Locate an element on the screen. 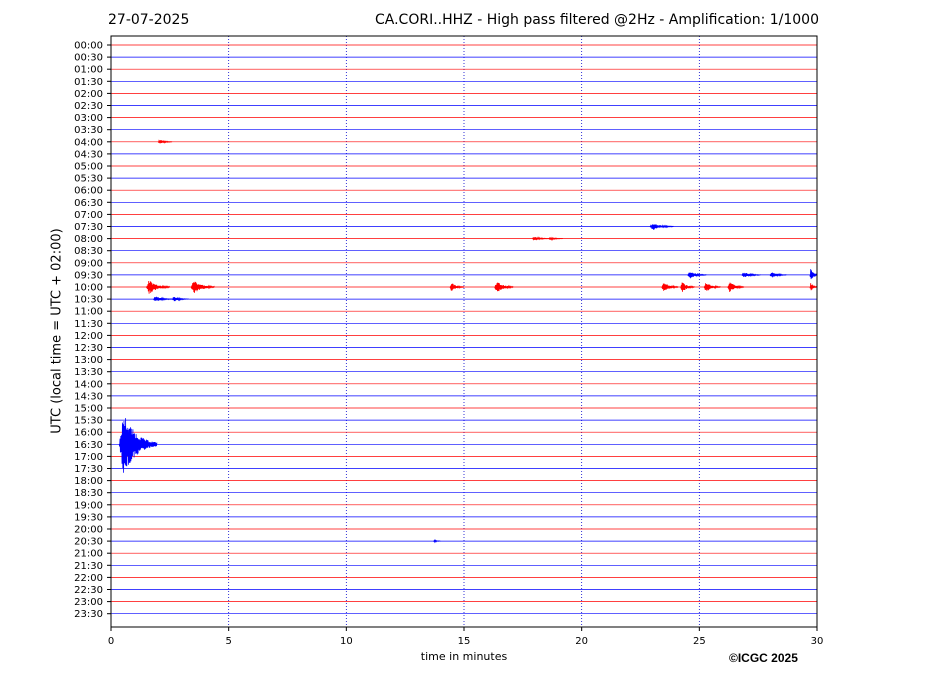  y-tick-label: 23:30 is located at coordinates (88, 614).